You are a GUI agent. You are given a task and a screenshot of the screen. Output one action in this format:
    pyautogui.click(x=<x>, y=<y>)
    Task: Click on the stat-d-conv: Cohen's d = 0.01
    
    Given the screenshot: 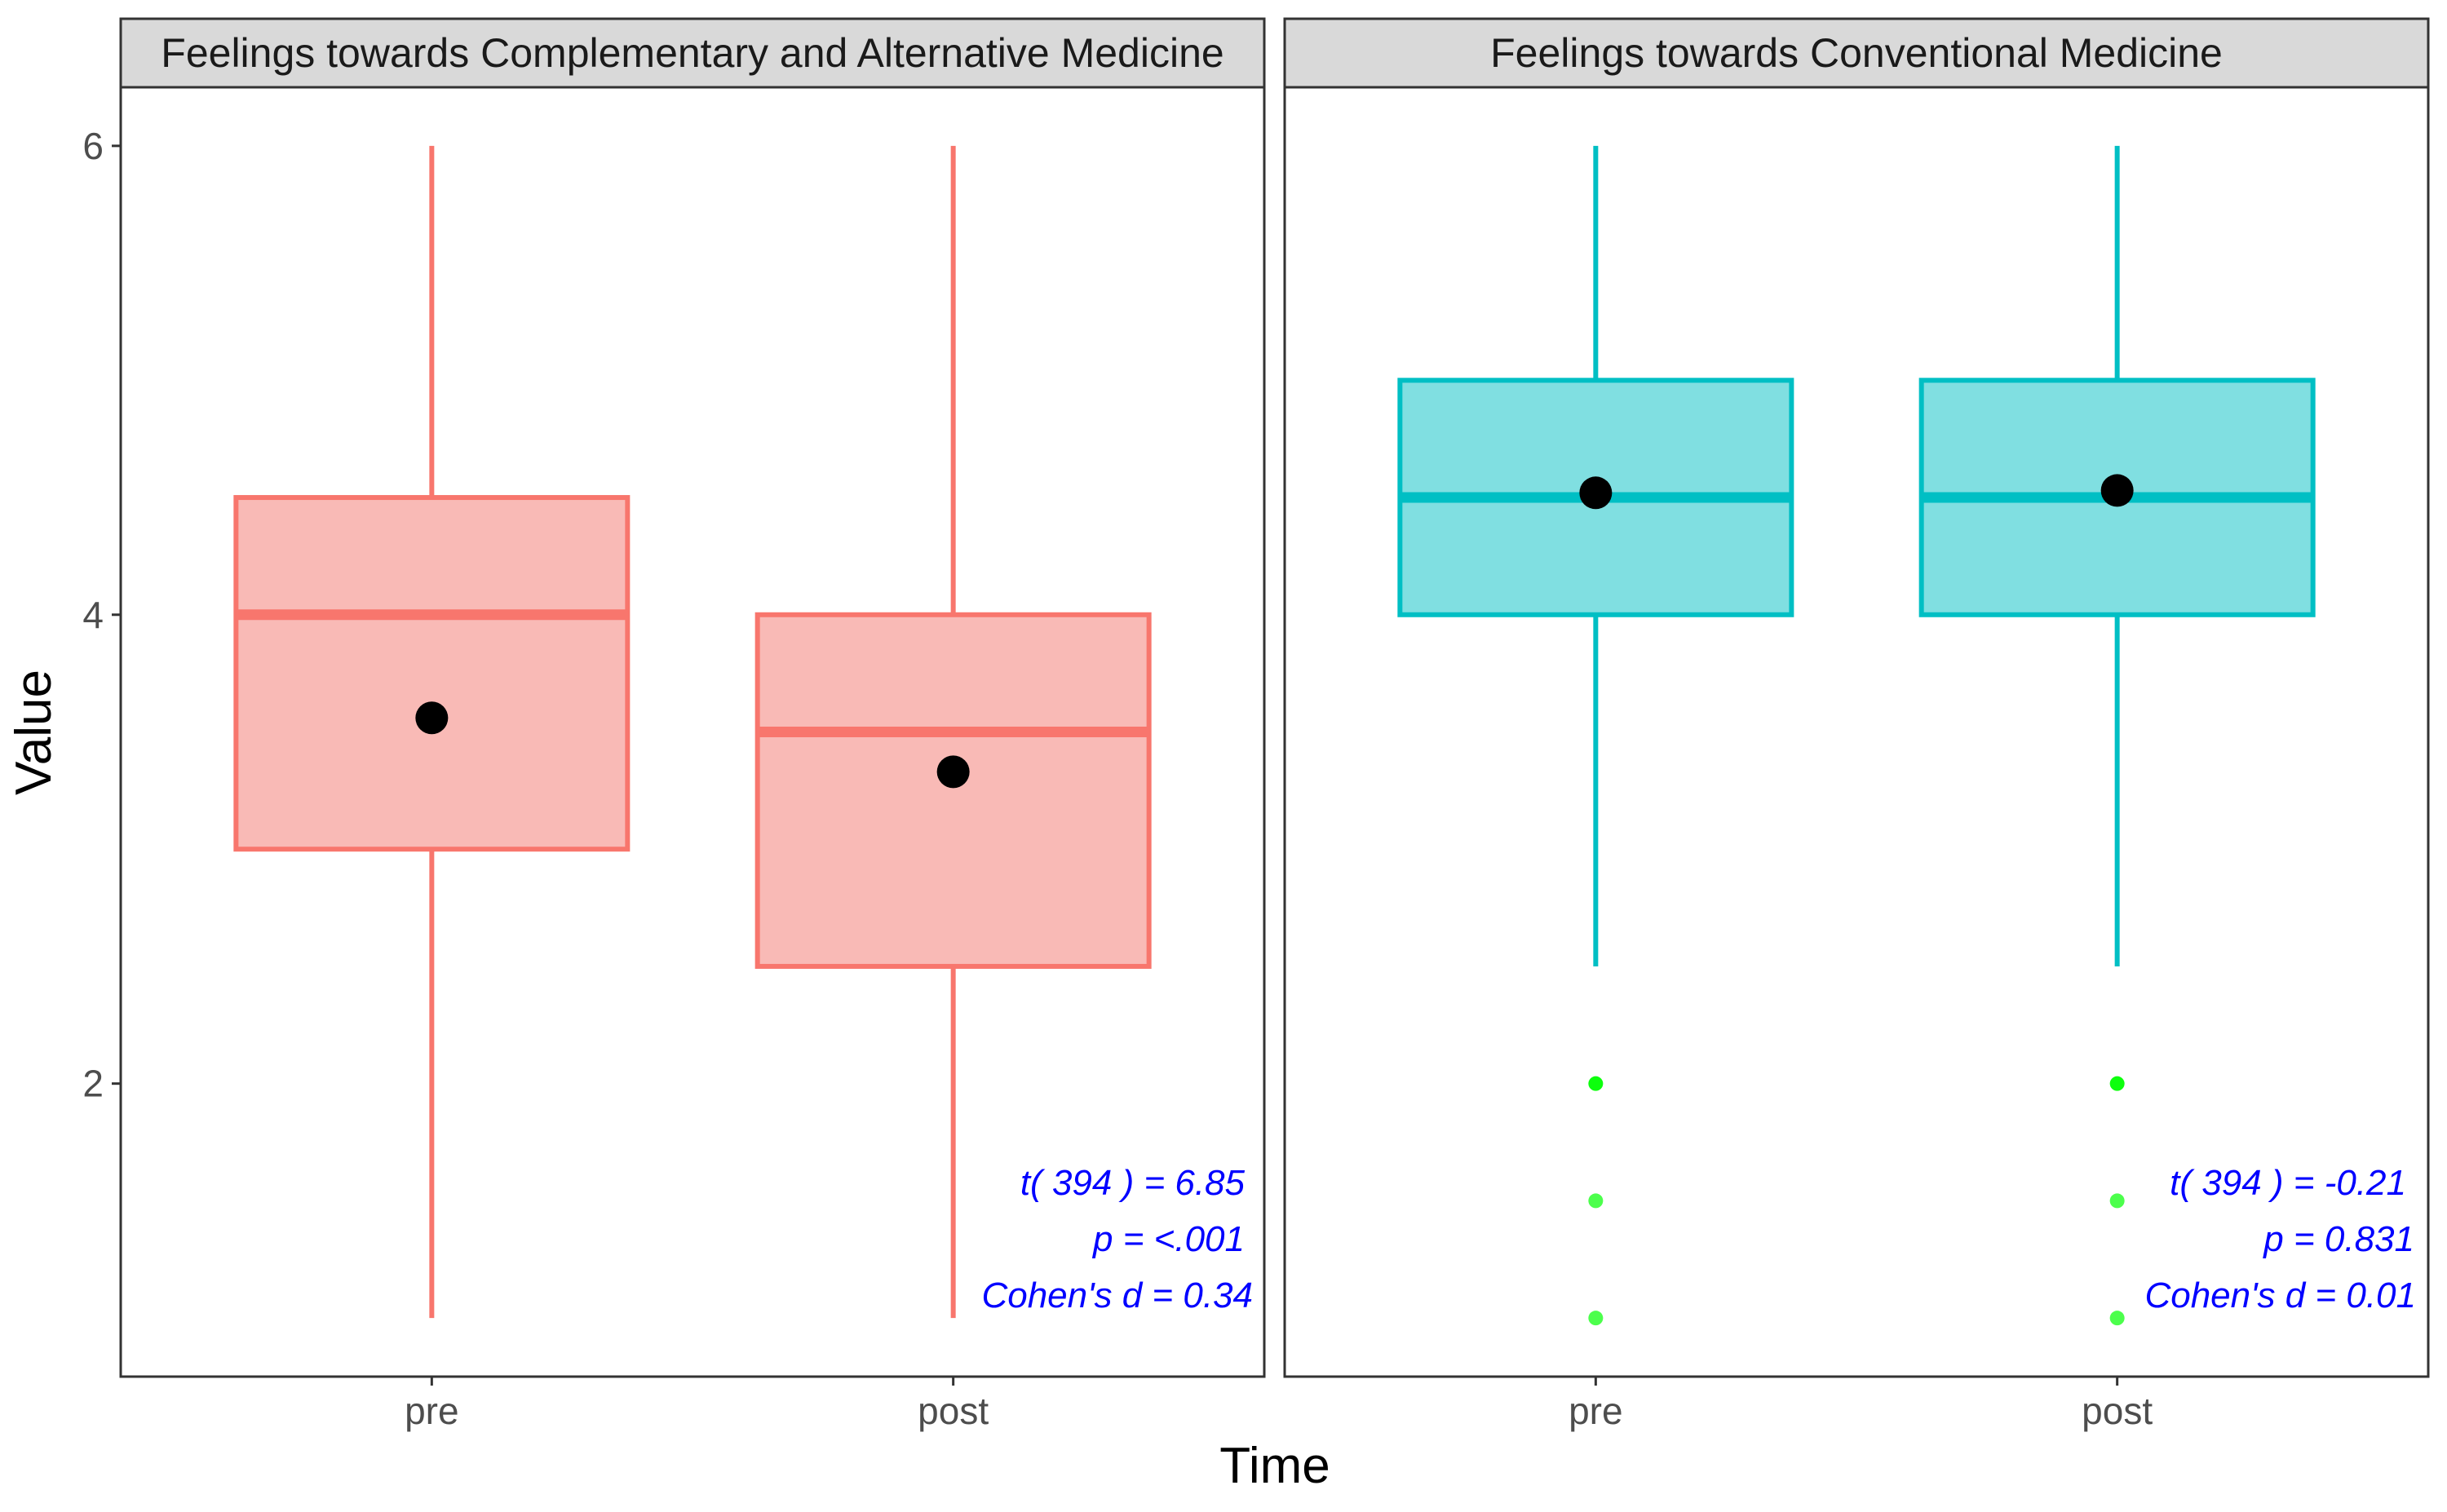 What is the action you would take?
    pyautogui.click(x=2280, y=1295)
    